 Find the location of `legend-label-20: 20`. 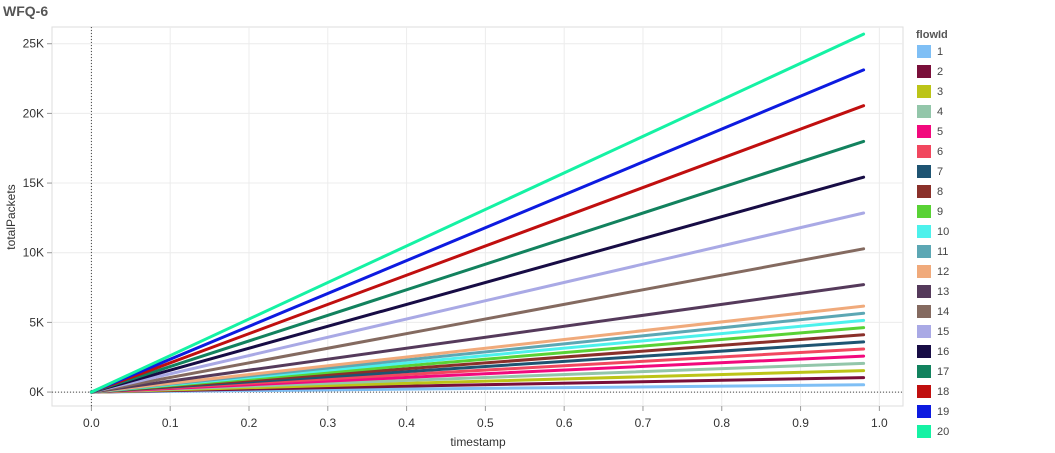

legend-label-20: 20 is located at coordinates (943, 432).